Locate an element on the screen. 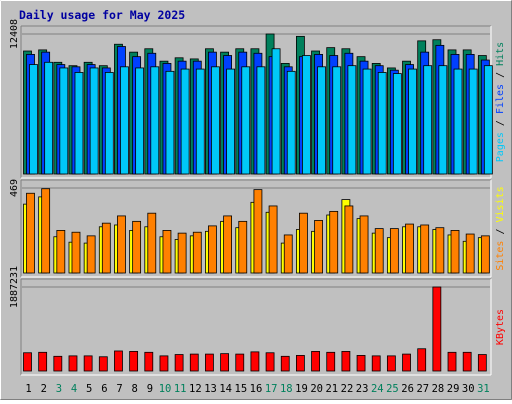  panel-legend: Sites / Visits is located at coordinates (500, 228).